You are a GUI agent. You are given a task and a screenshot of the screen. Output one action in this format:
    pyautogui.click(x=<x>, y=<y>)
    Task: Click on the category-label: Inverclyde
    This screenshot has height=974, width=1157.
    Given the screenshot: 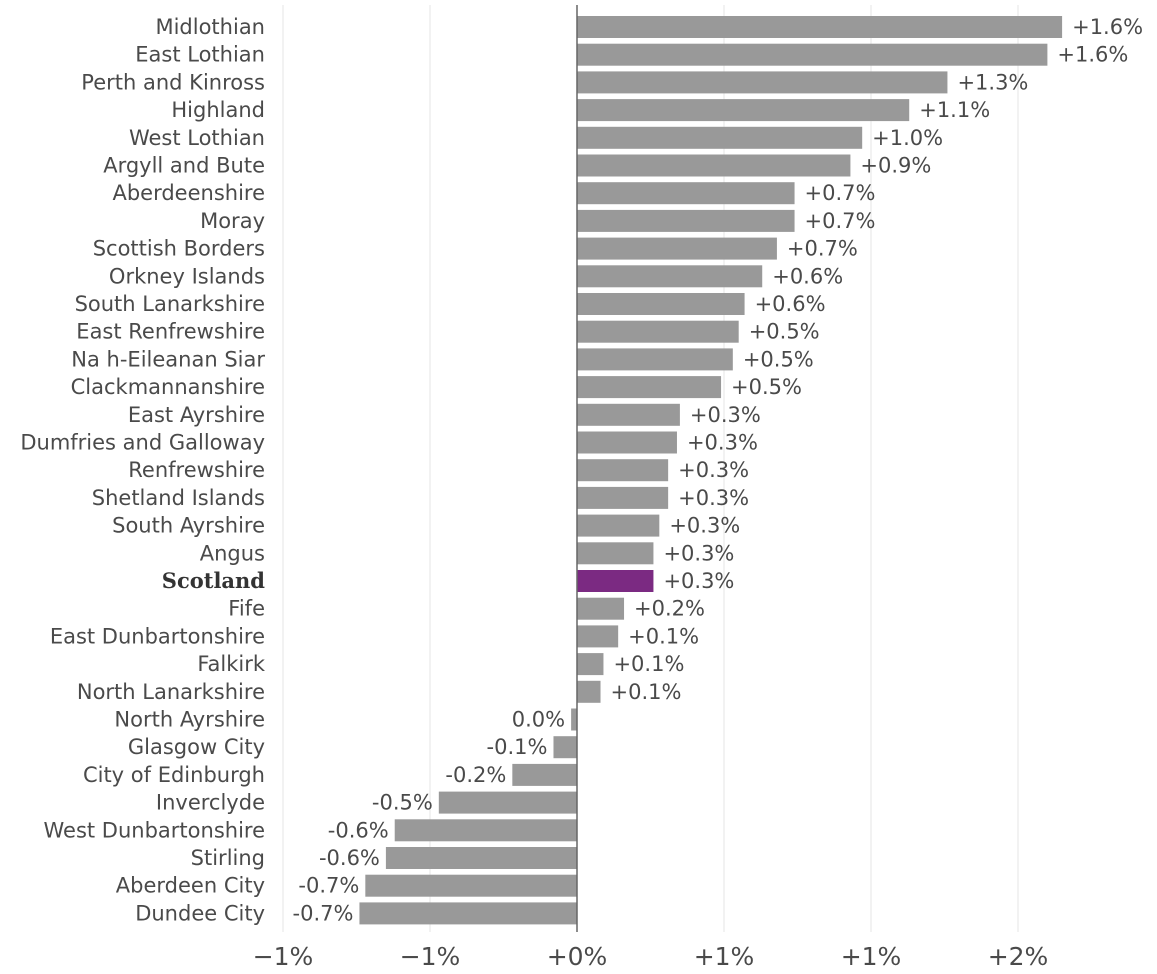 What is the action you would take?
    pyautogui.click(x=210, y=803)
    